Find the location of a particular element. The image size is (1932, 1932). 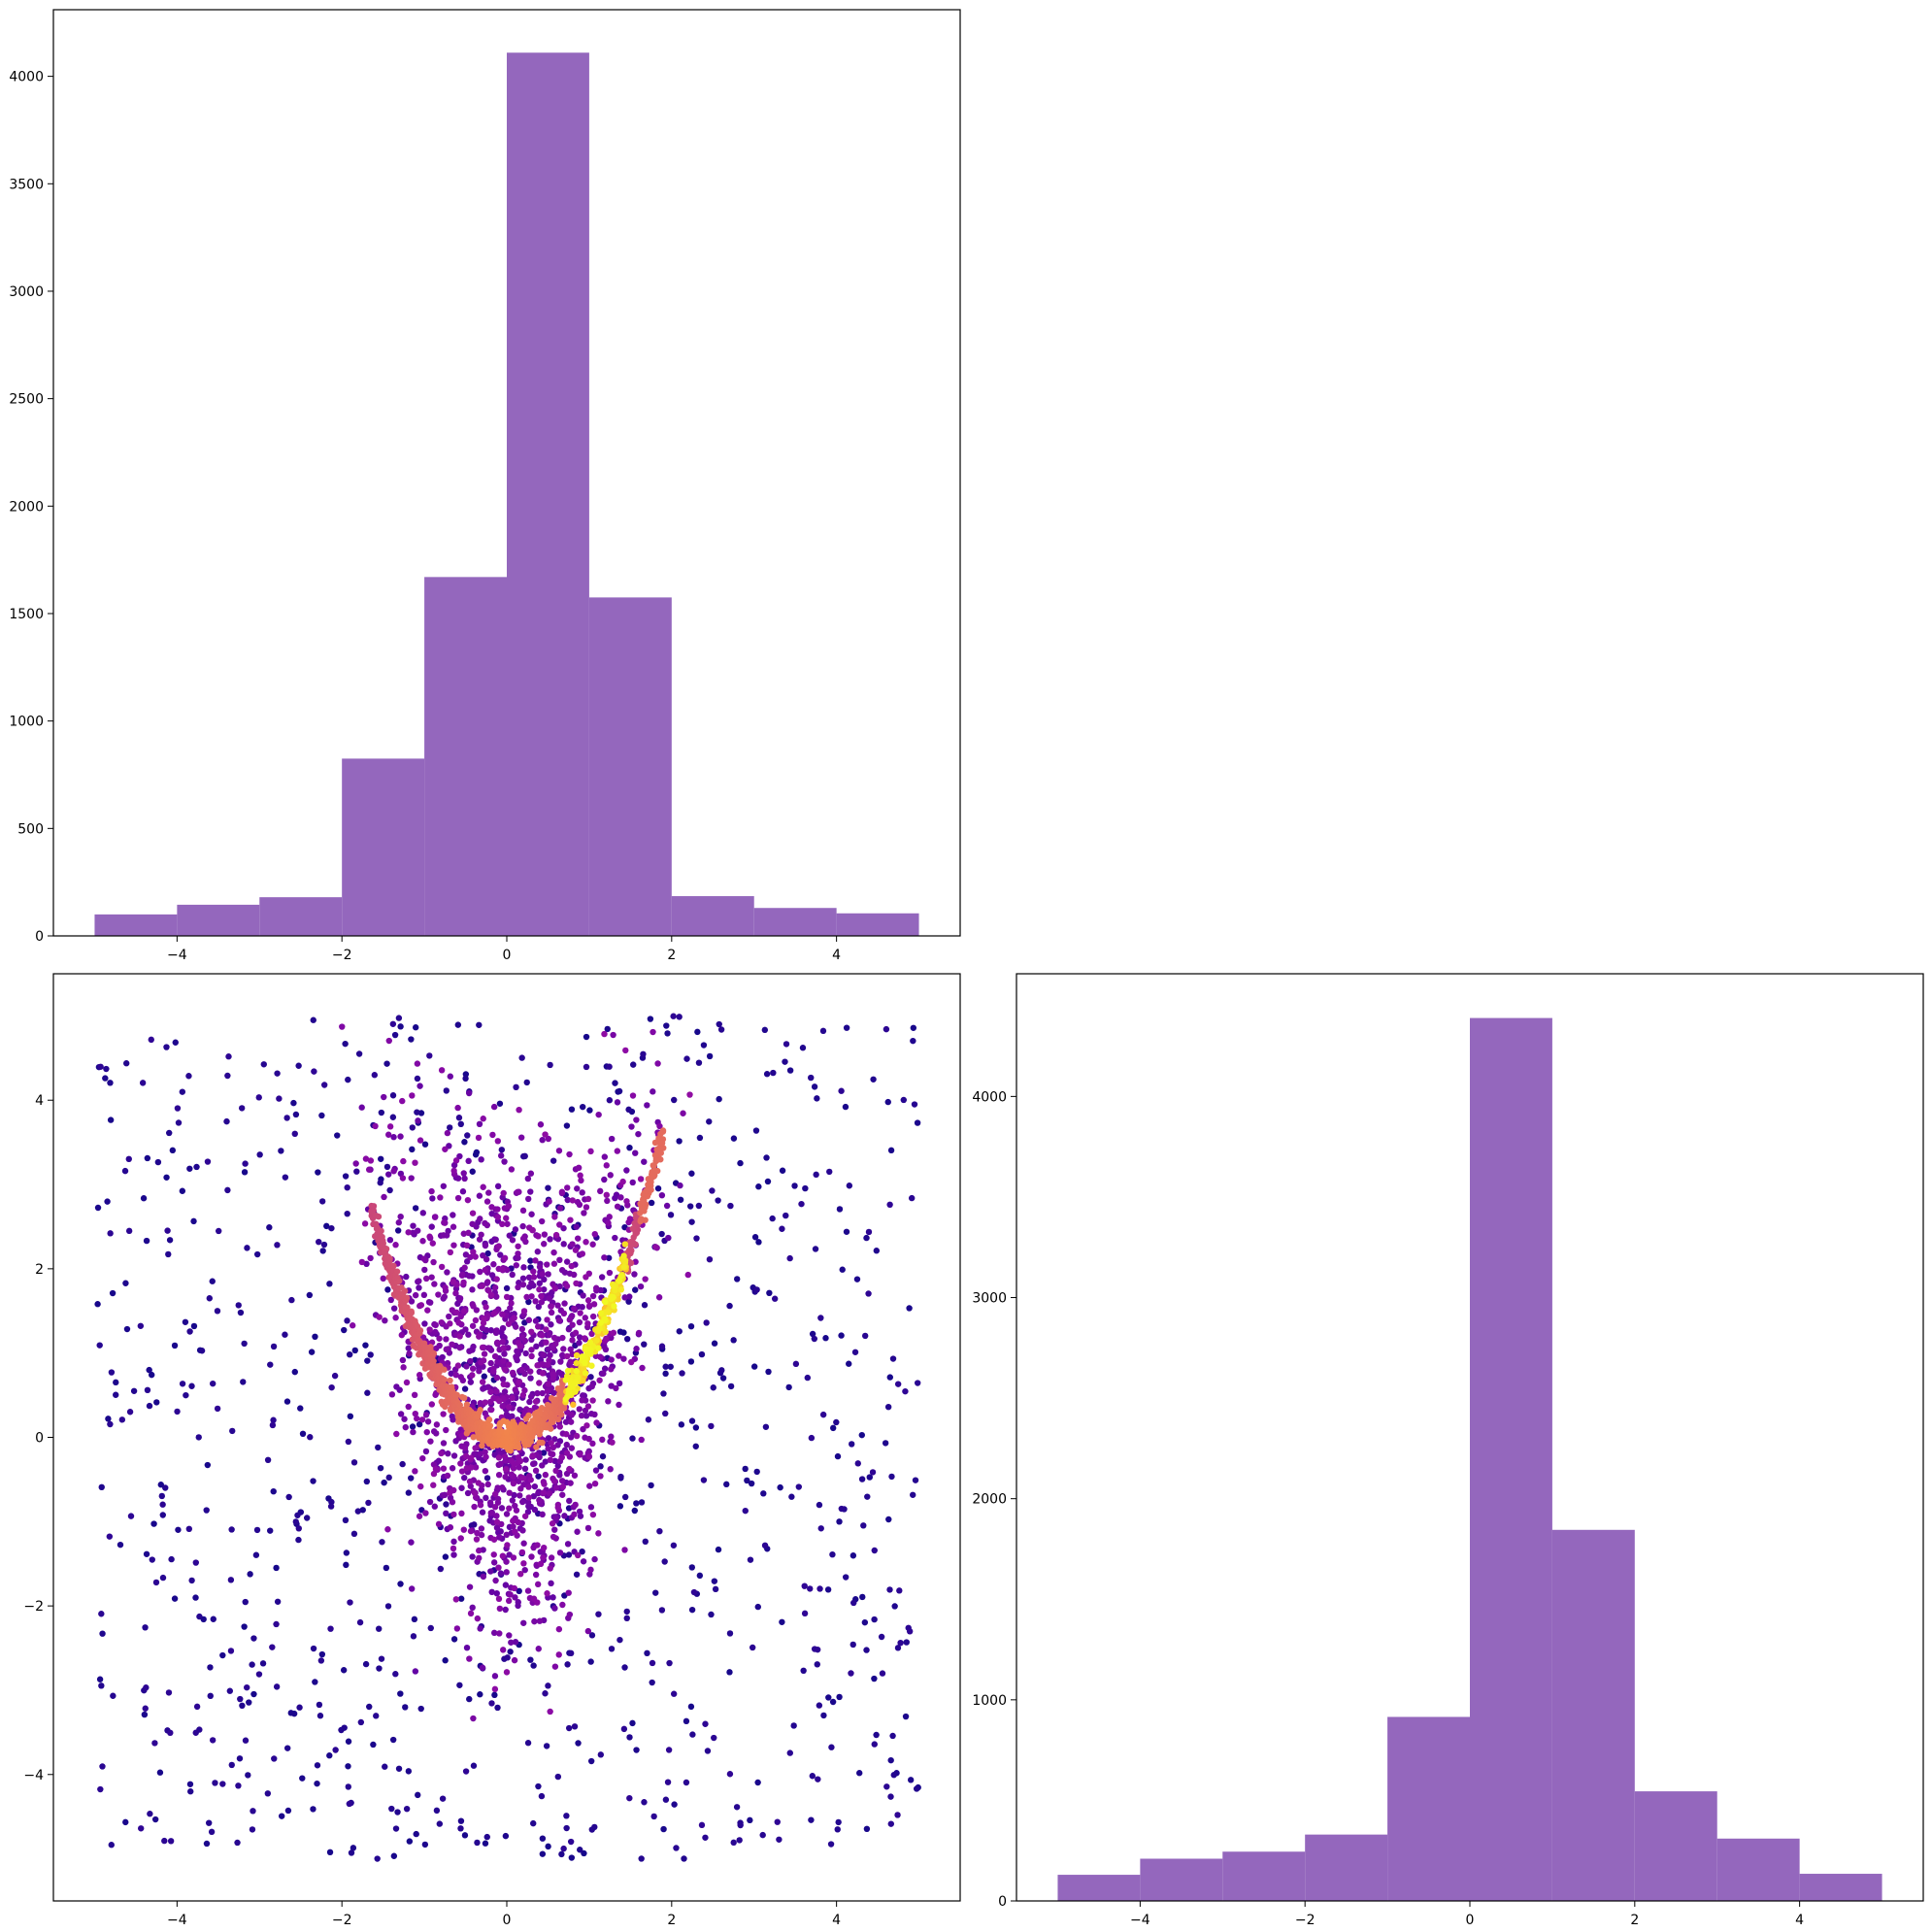

histogram-bar is located at coordinates (465, 756).